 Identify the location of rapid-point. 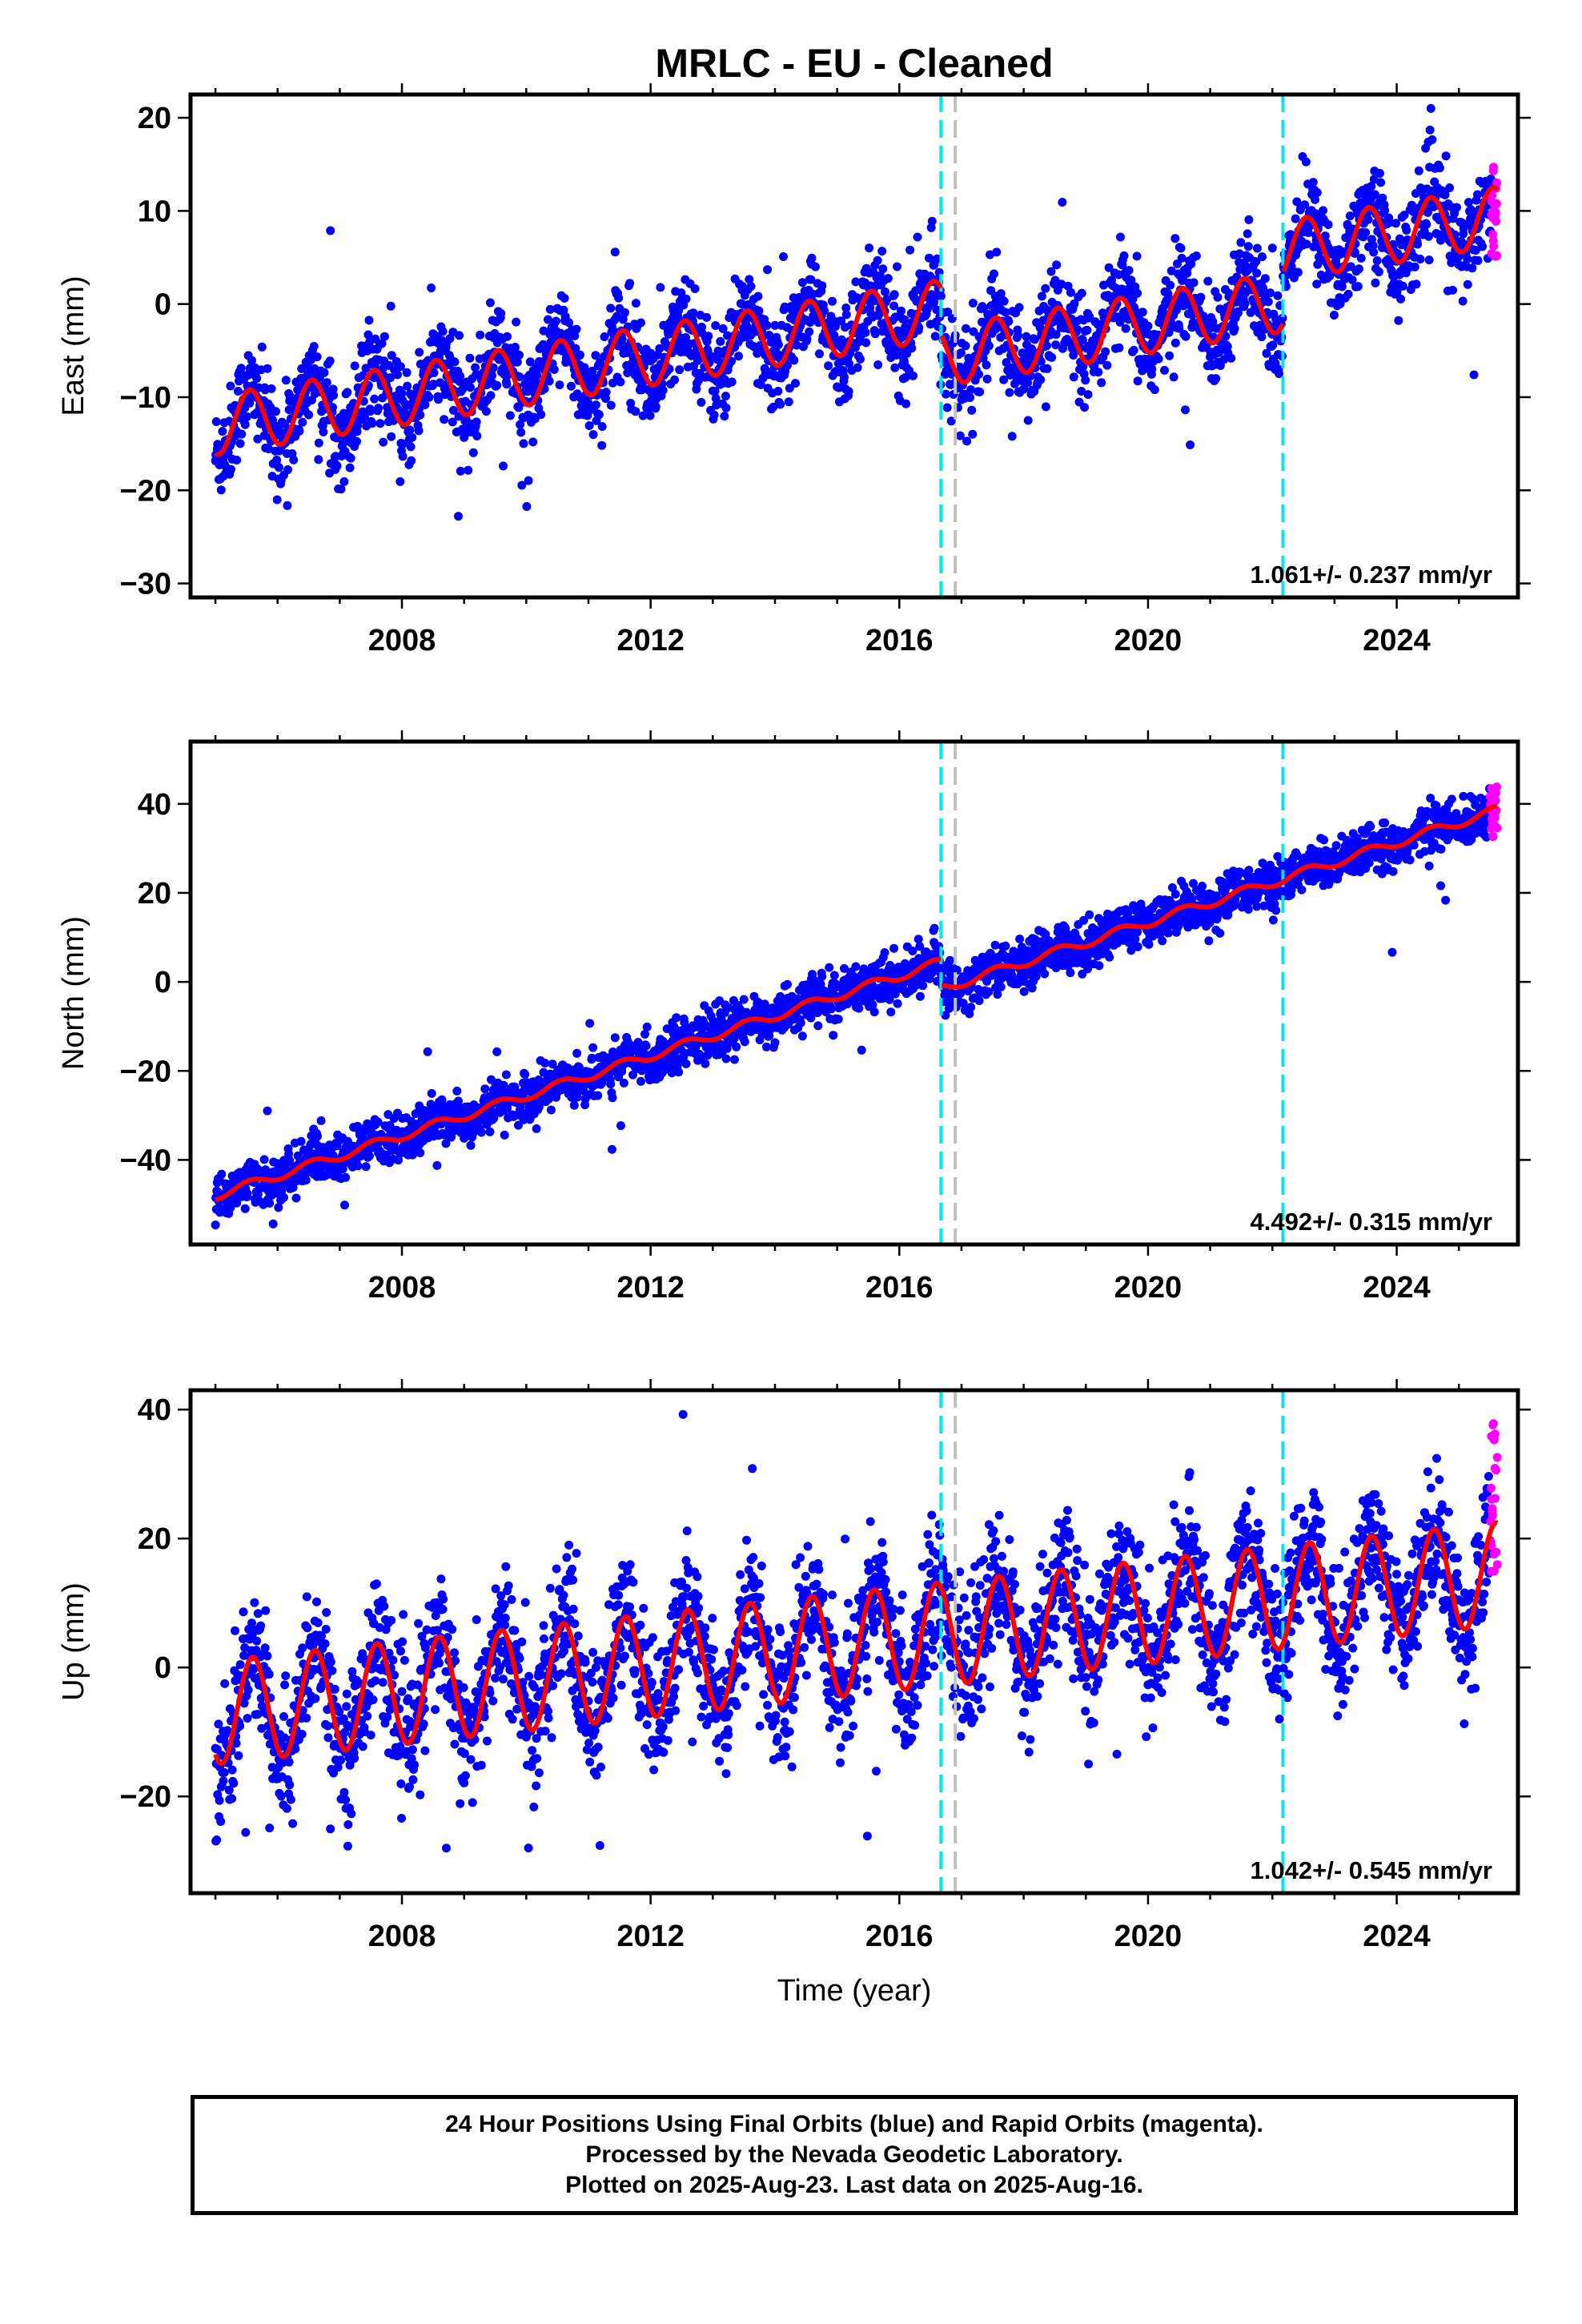
(1496, 203).